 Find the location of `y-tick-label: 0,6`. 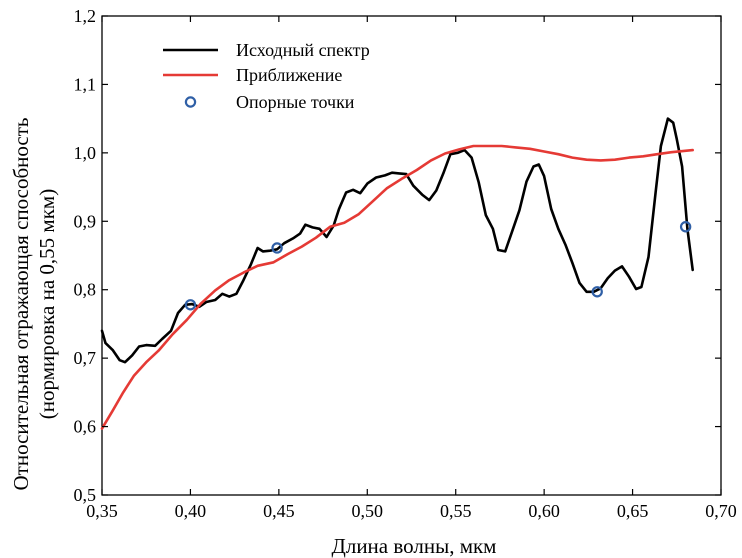

y-tick-label: 0,6 is located at coordinates (85, 427).